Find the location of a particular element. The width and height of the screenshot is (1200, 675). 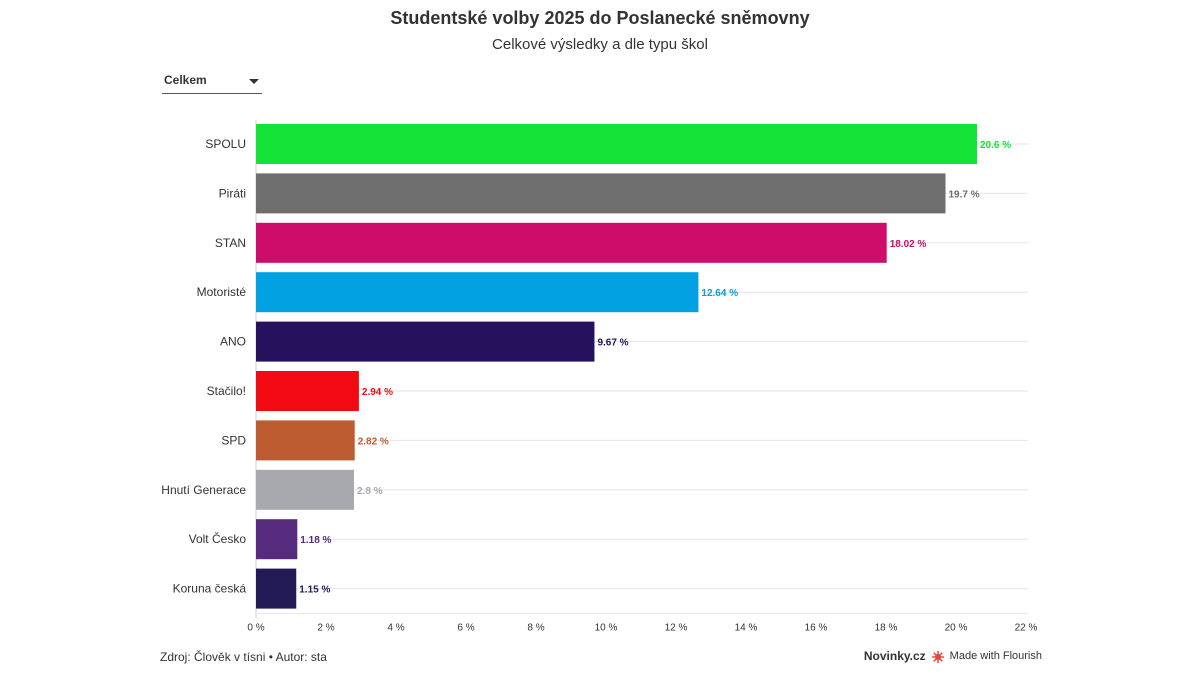

novinky-logo: Novinky.cz is located at coordinates (894, 656).